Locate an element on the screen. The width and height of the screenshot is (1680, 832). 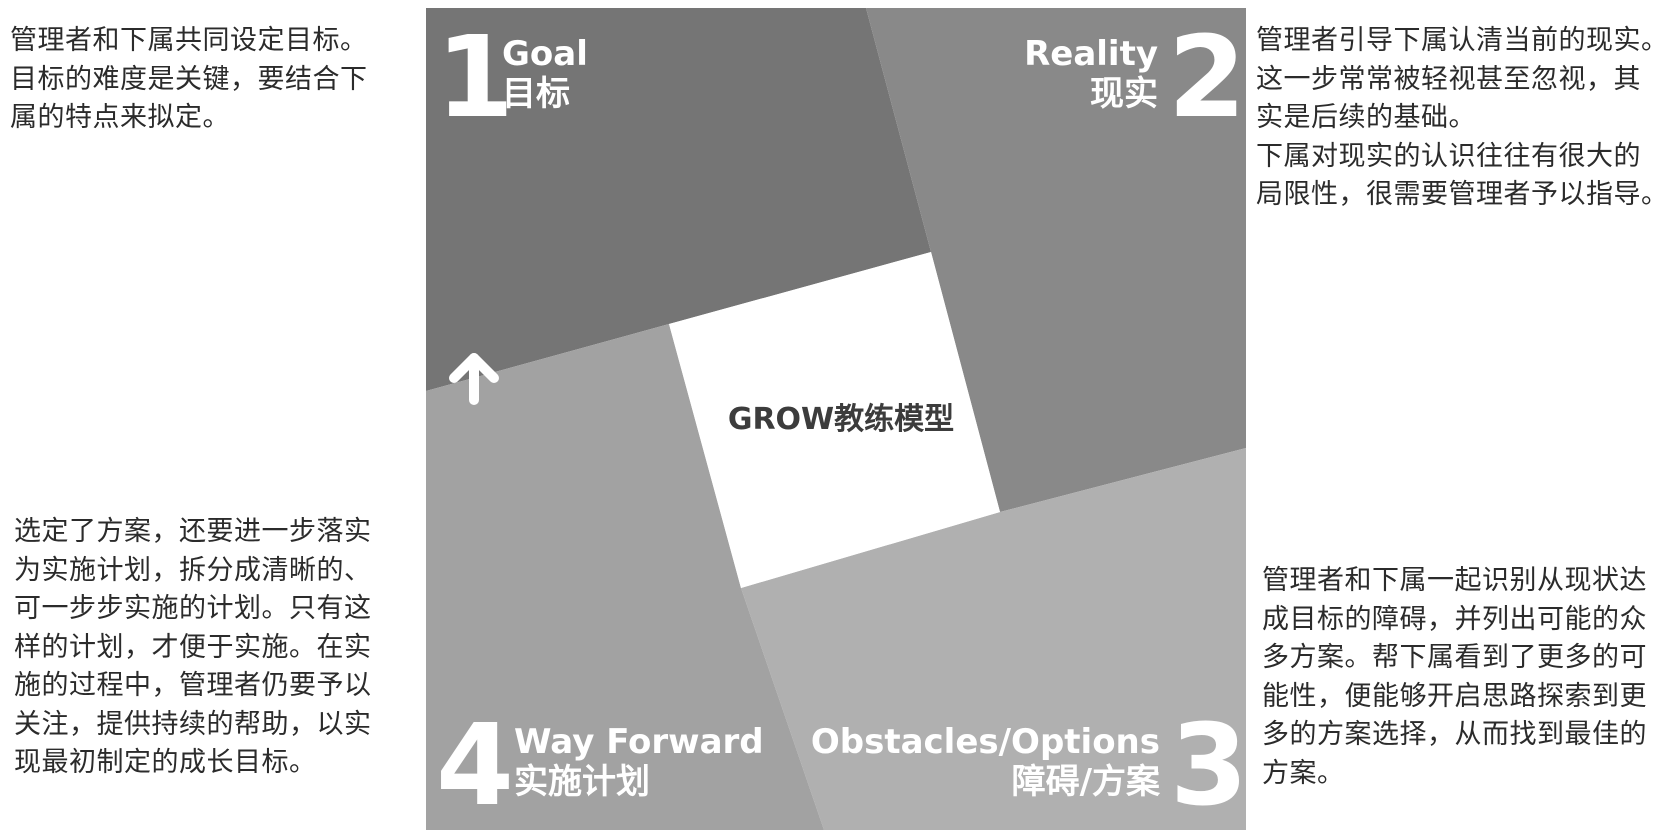
text-line: 管理者引导下属认清当前的现实。 is located at coordinates (1462, 40).